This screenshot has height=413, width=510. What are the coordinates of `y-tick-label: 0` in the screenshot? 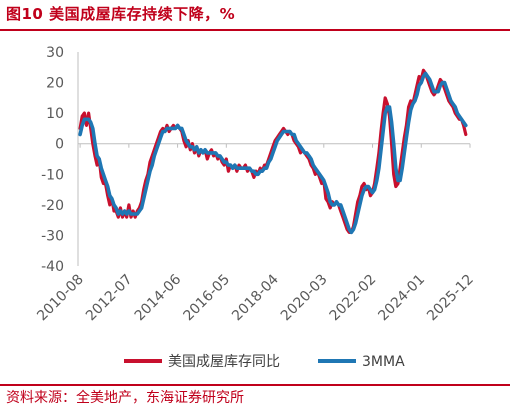 It's located at (59, 145).